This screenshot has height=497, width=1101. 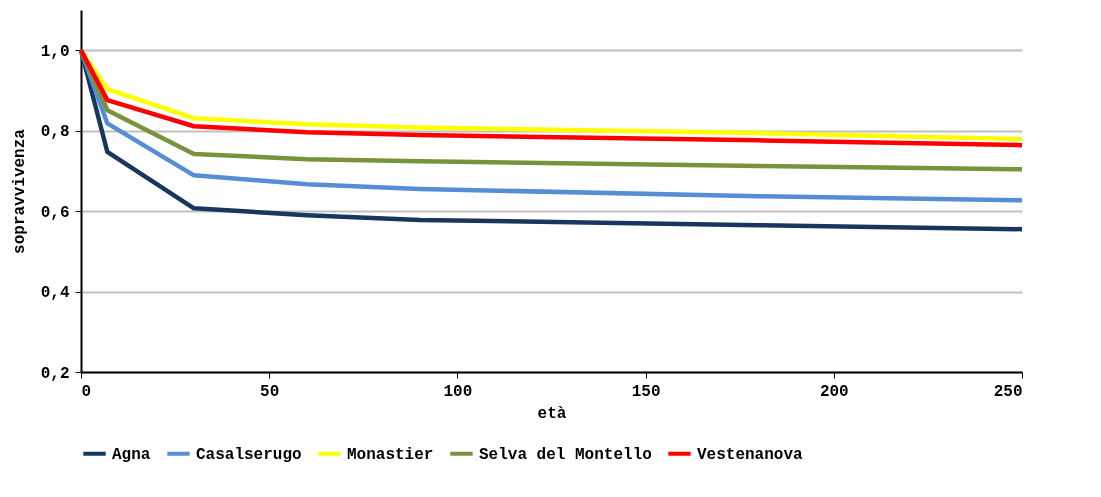 I want to click on legend-label: Casalserugo, so click(x=249, y=454).